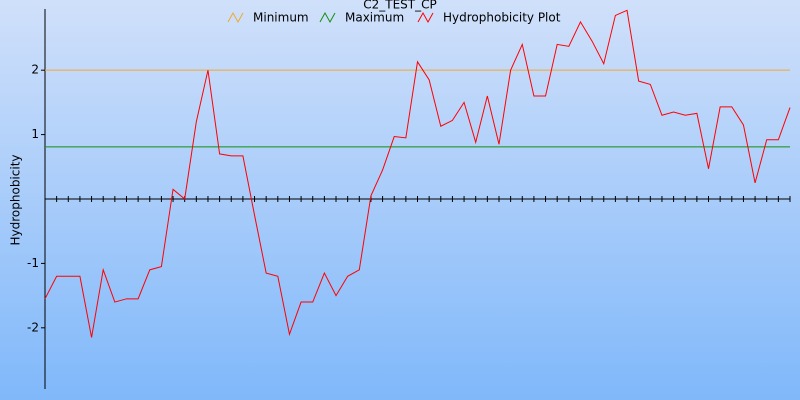 This screenshot has width=800, height=400. What do you see at coordinates (16, 199) in the screenshot?
I see `y-axis-label: Hydrophobicity` at bounding box center [16, 199].